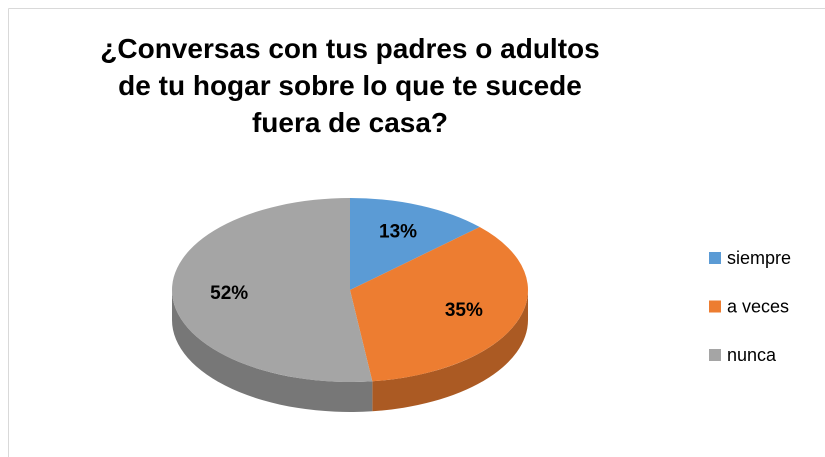 The width and height of the screenshot is (825, 457). Describe the element at coordinates (464, 310) in the screenshot. I see `data-label: 35%` at that location.